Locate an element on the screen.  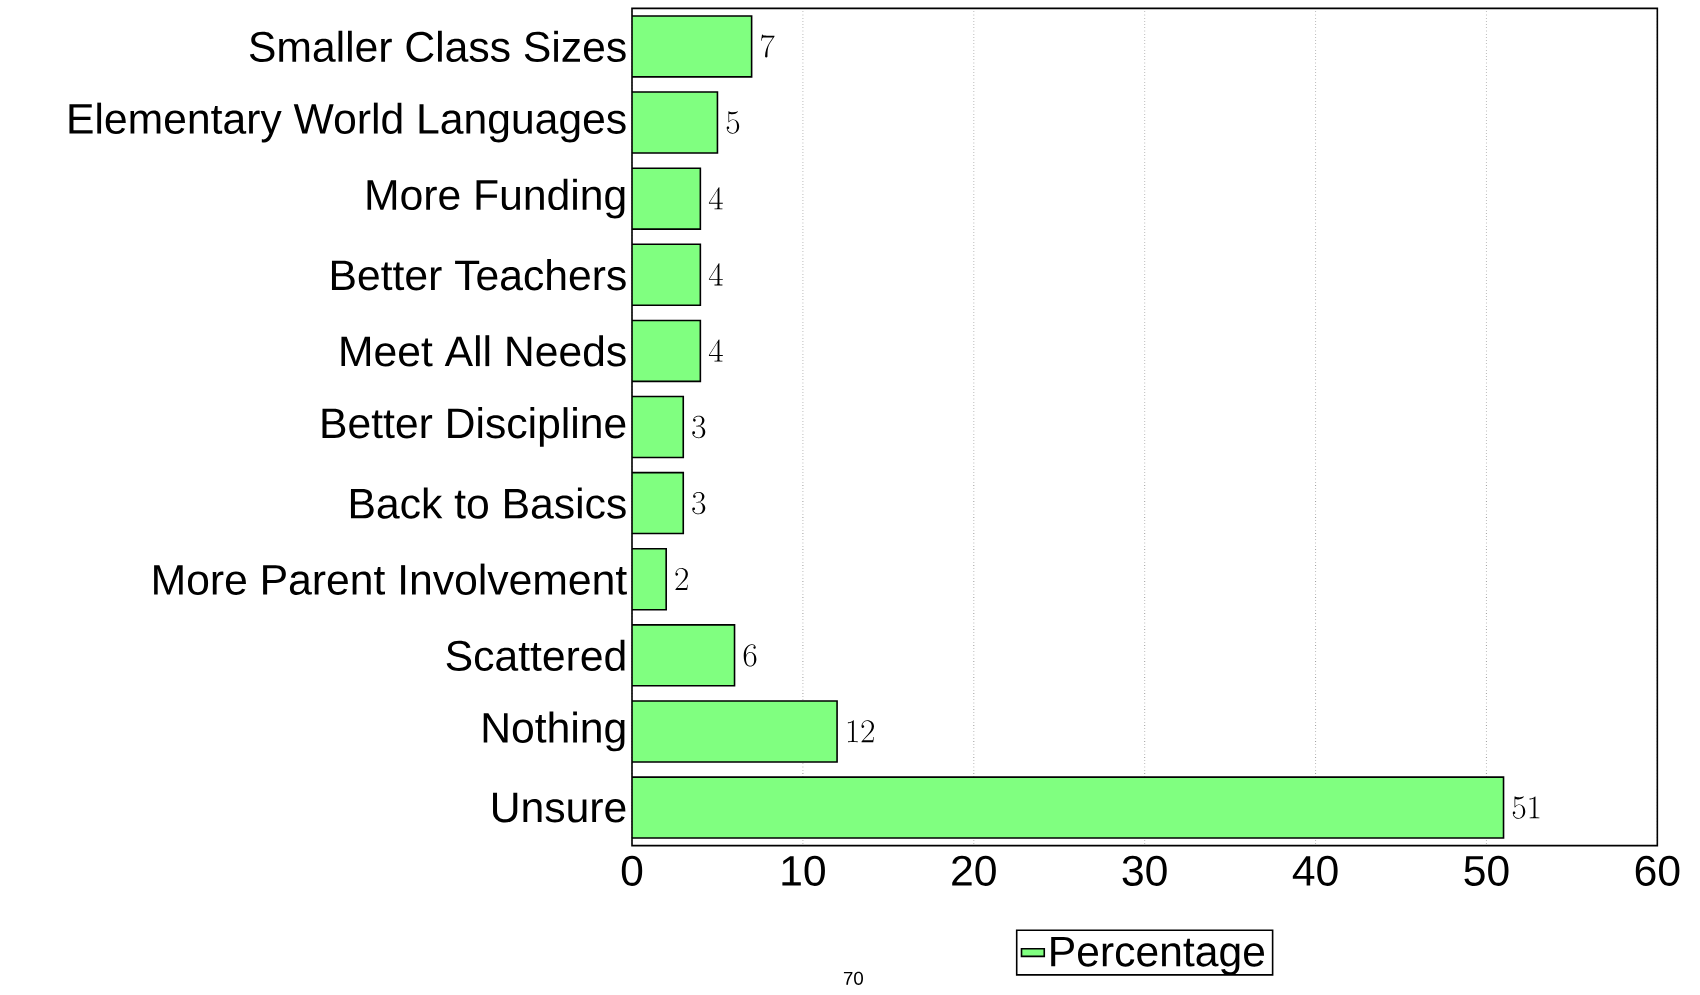
data-label: 12 is located at coordinates (860, 731).